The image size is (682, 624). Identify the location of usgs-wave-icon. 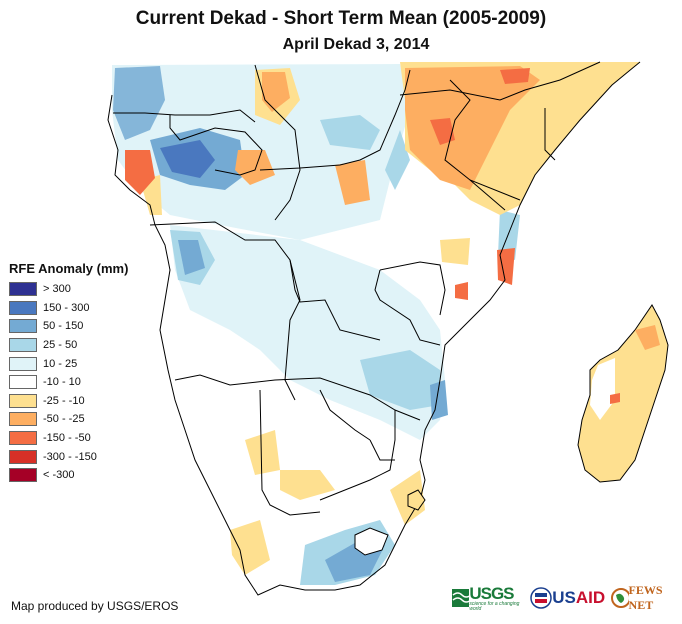
(461, 598).